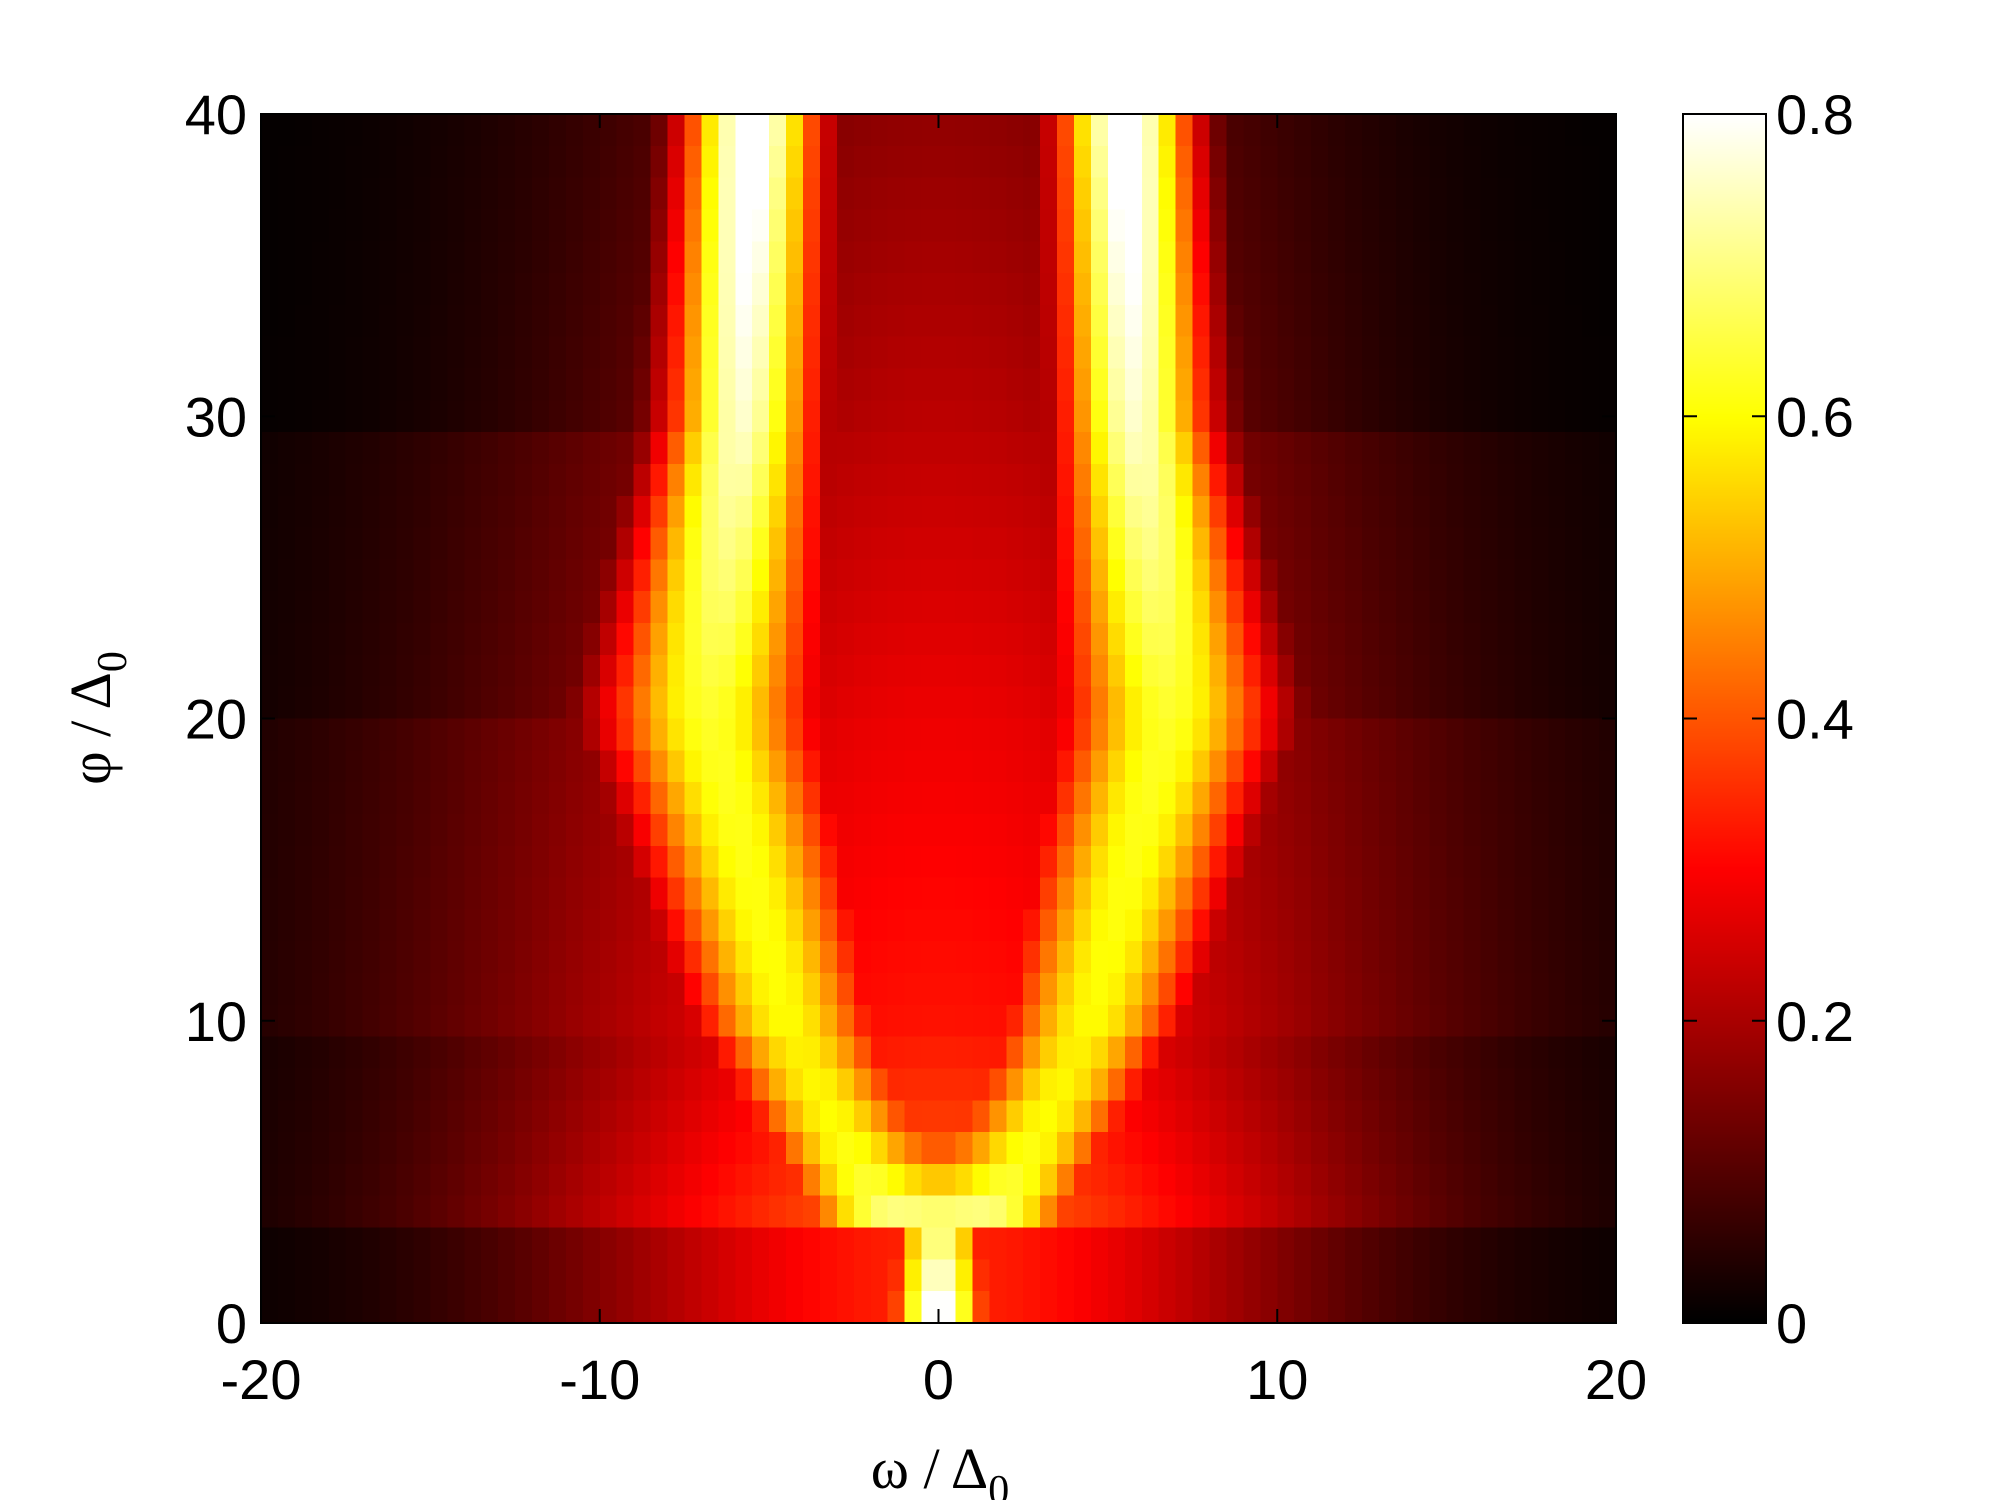 The image size is (2000, 1500). Describe the element at coordinates (998, 1484) in the screenshot. I see `x-axis-label-subscript: 0` at that location.